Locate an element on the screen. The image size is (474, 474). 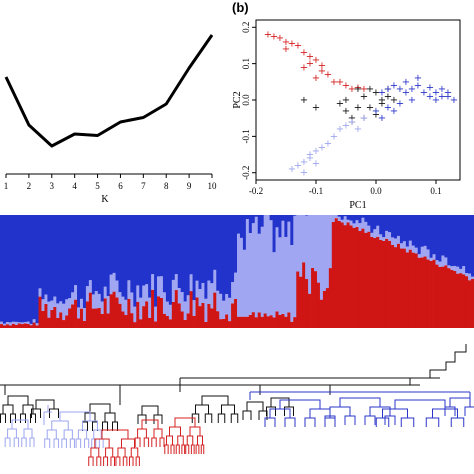
x-tick-label: 2 is located at coordinates (29, 186).